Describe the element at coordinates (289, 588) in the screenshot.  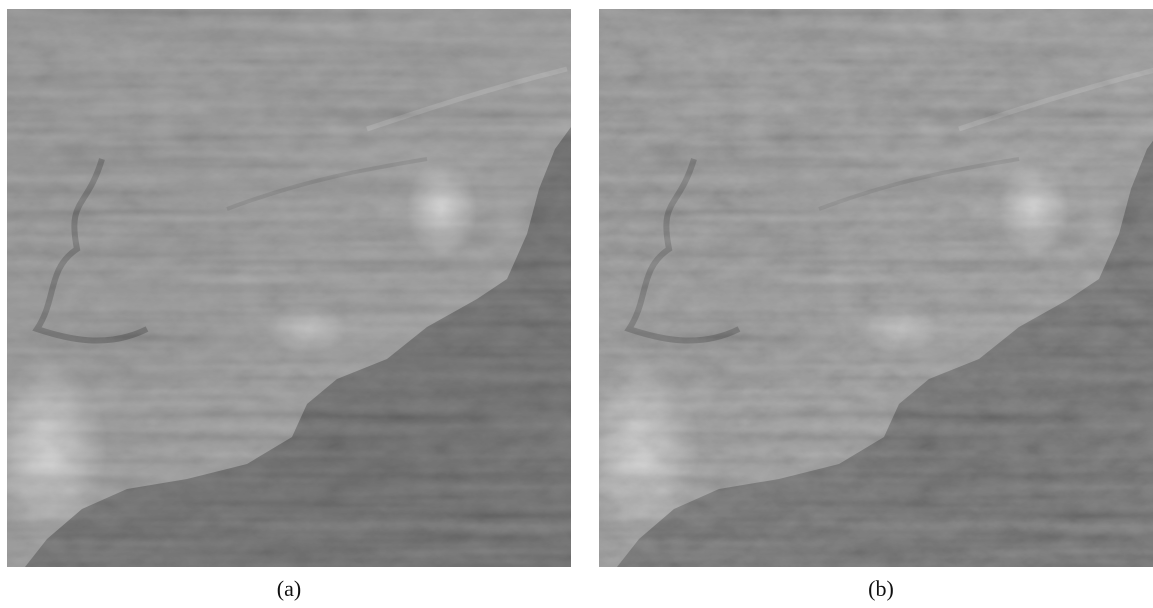
I see `panel-caption: (a)` at that location.